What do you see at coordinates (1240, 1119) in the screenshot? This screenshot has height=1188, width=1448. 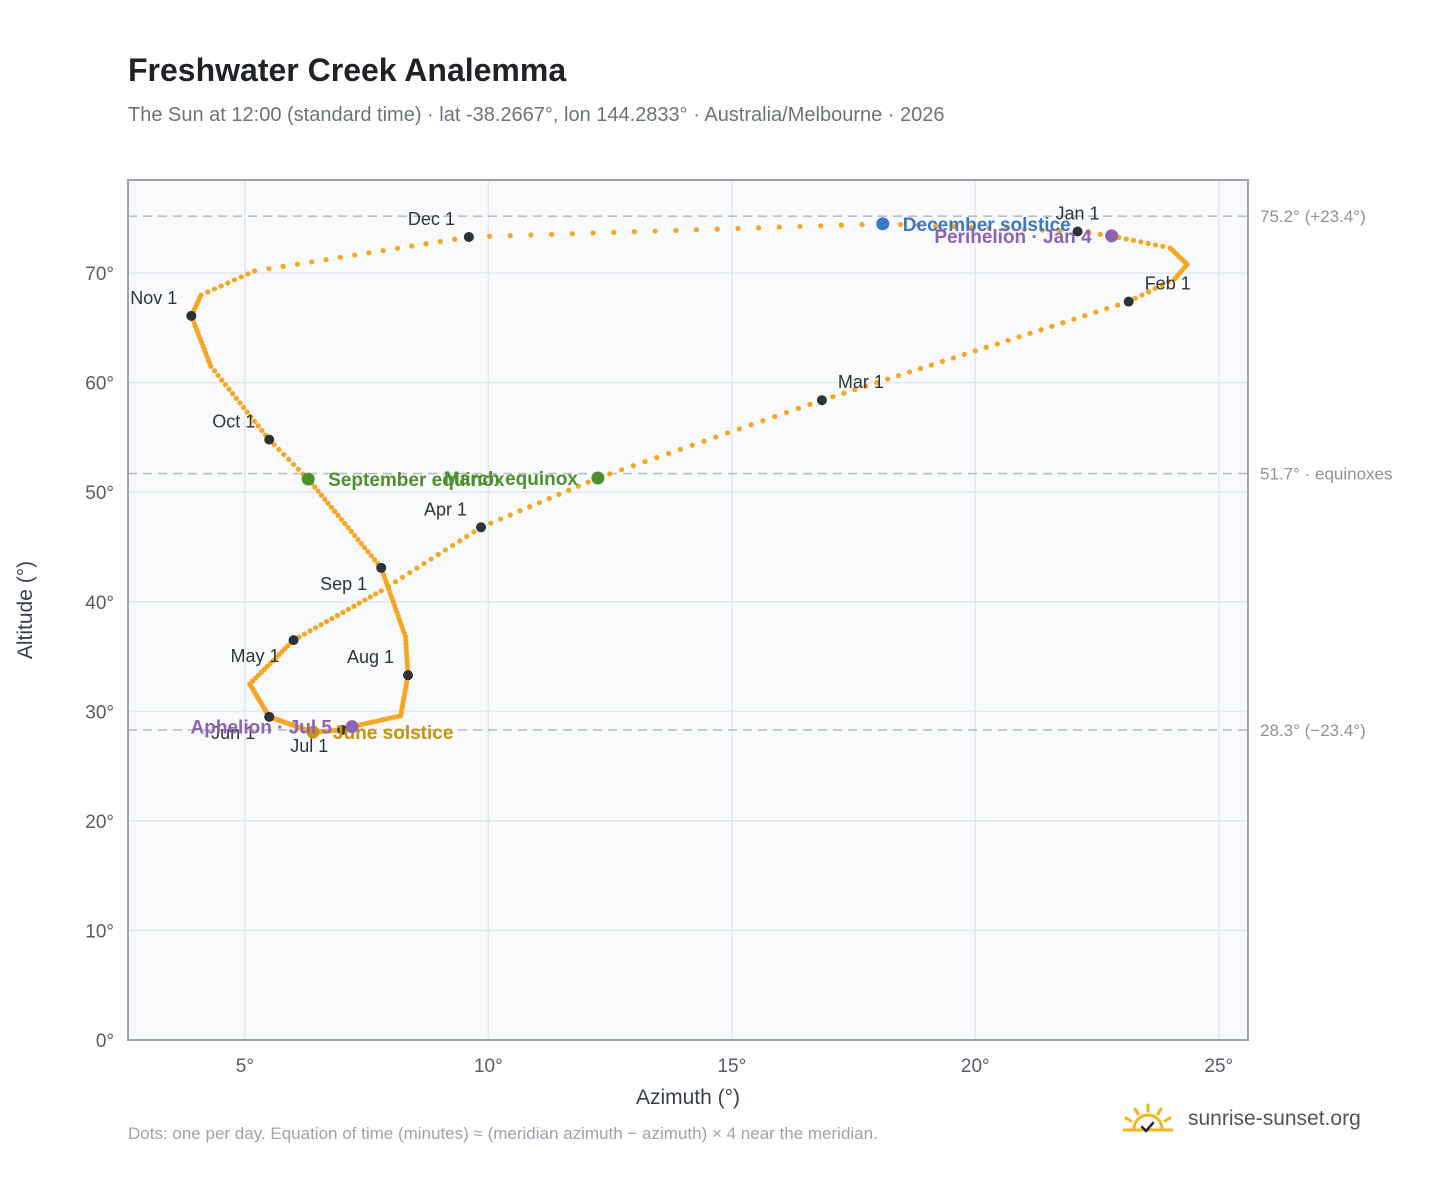 I see `brand: sunrise-sunset.org` at bounding box center [1240, 1119].